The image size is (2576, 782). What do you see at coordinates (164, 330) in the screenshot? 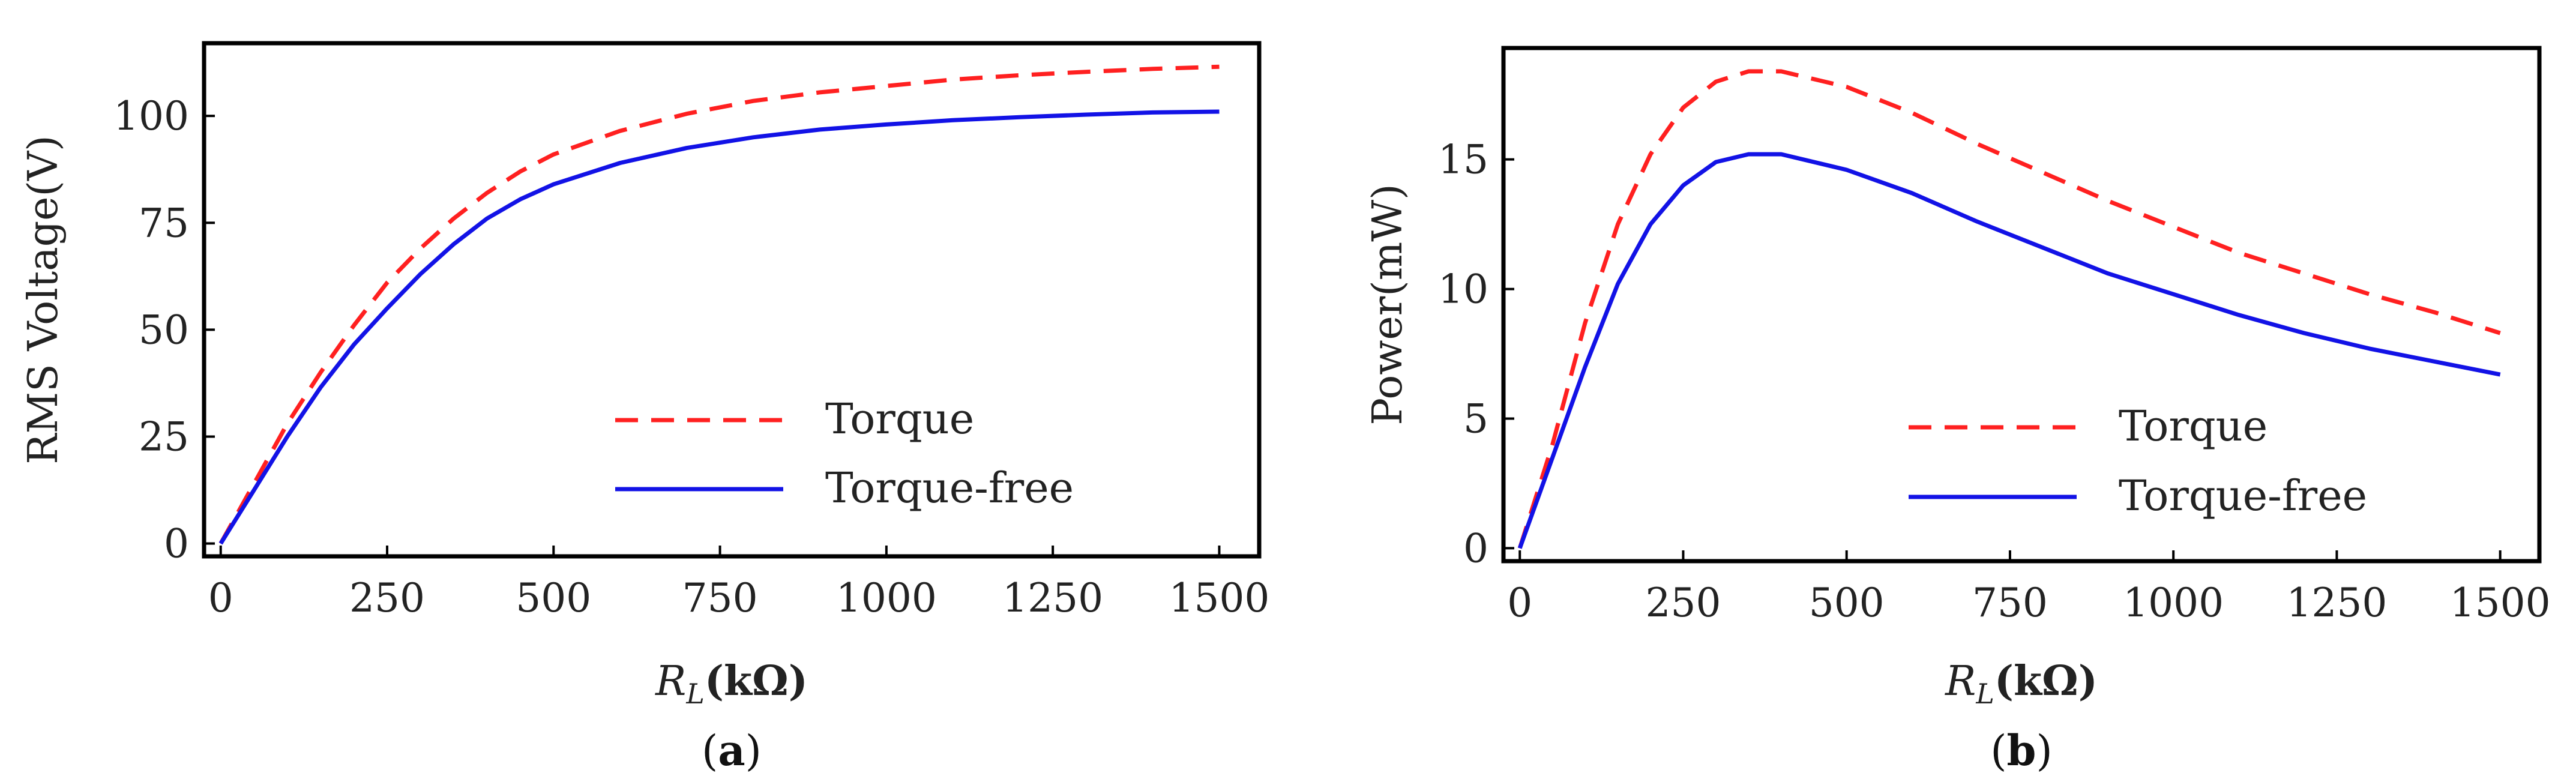
I see `y-tick-label: 50` at bounding box center [164, 330].